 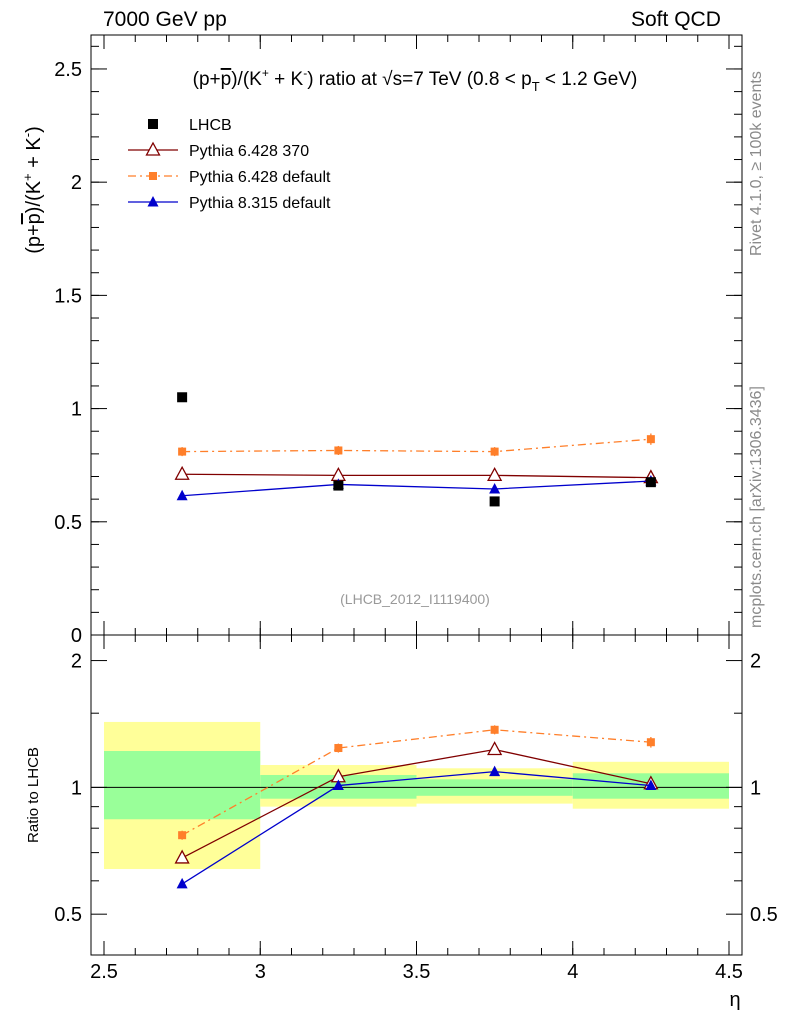 What do you see at coordinates (165, 19) in the screenshot?
I see `header-left: 7000 GeV pp` at bounding box center [165, 19].